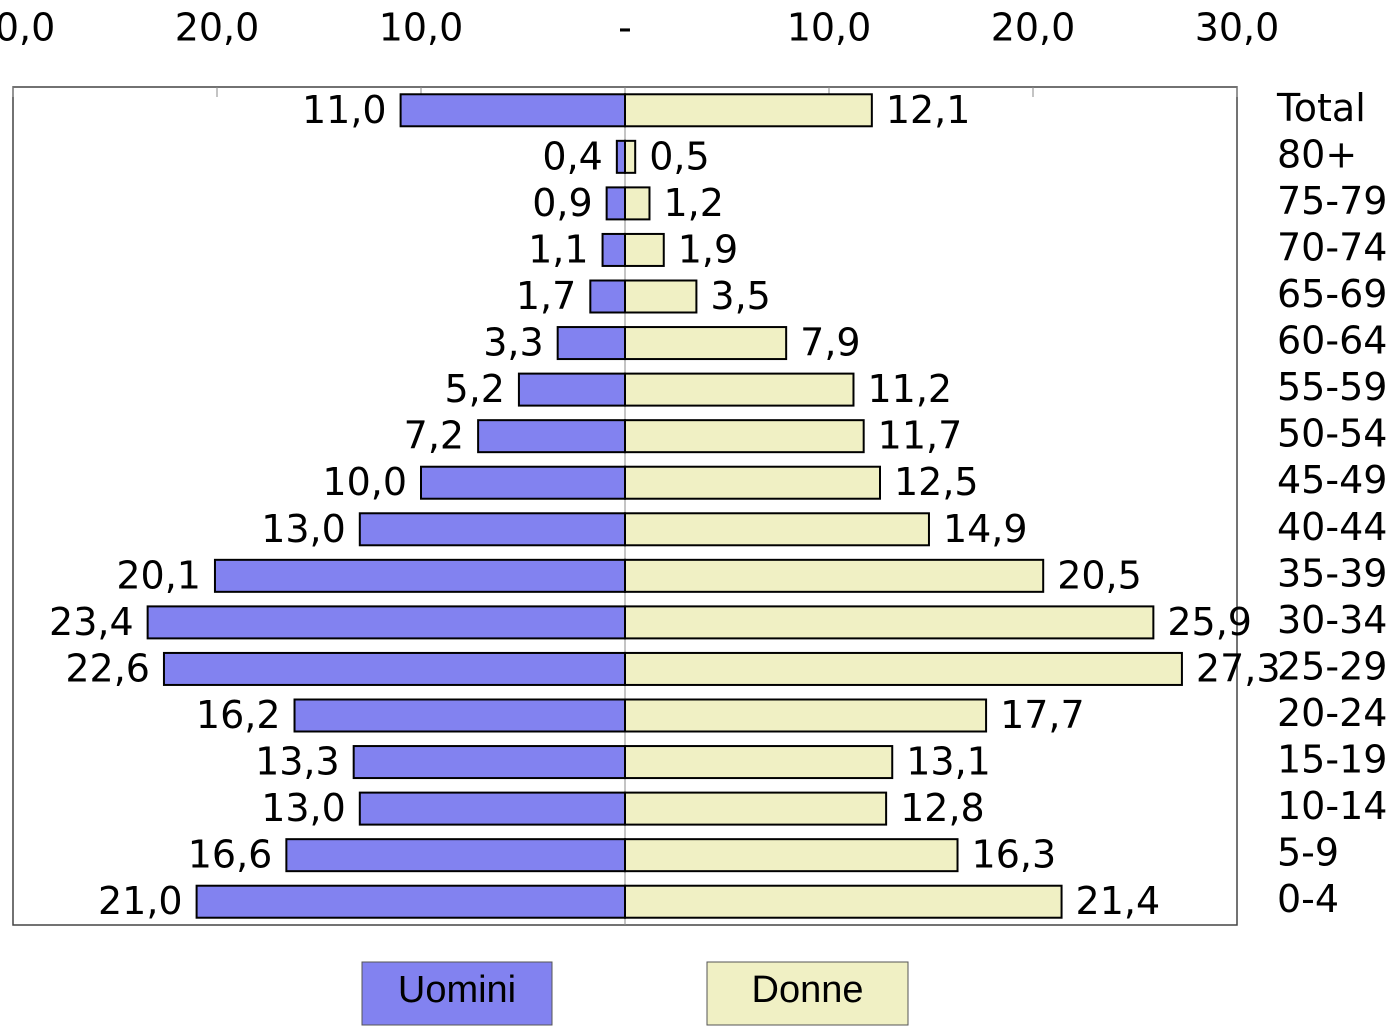 The height and width of the screenshot is (1026, 1399). I want to click on category-label: 15-19, so click(1332, 760).